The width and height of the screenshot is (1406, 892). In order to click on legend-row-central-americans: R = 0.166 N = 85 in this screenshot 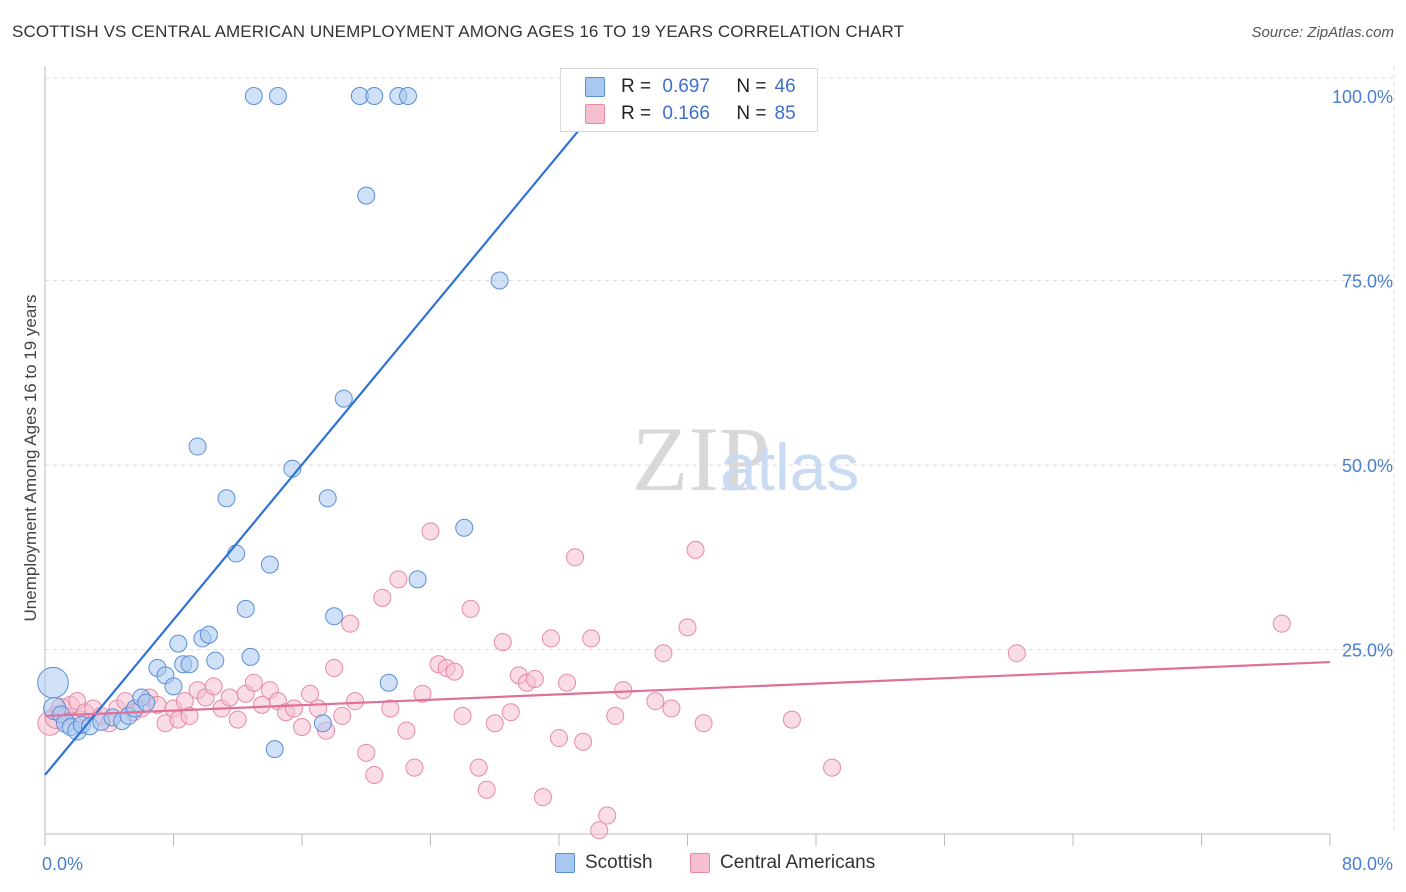, I will do `click(690, 114)`.